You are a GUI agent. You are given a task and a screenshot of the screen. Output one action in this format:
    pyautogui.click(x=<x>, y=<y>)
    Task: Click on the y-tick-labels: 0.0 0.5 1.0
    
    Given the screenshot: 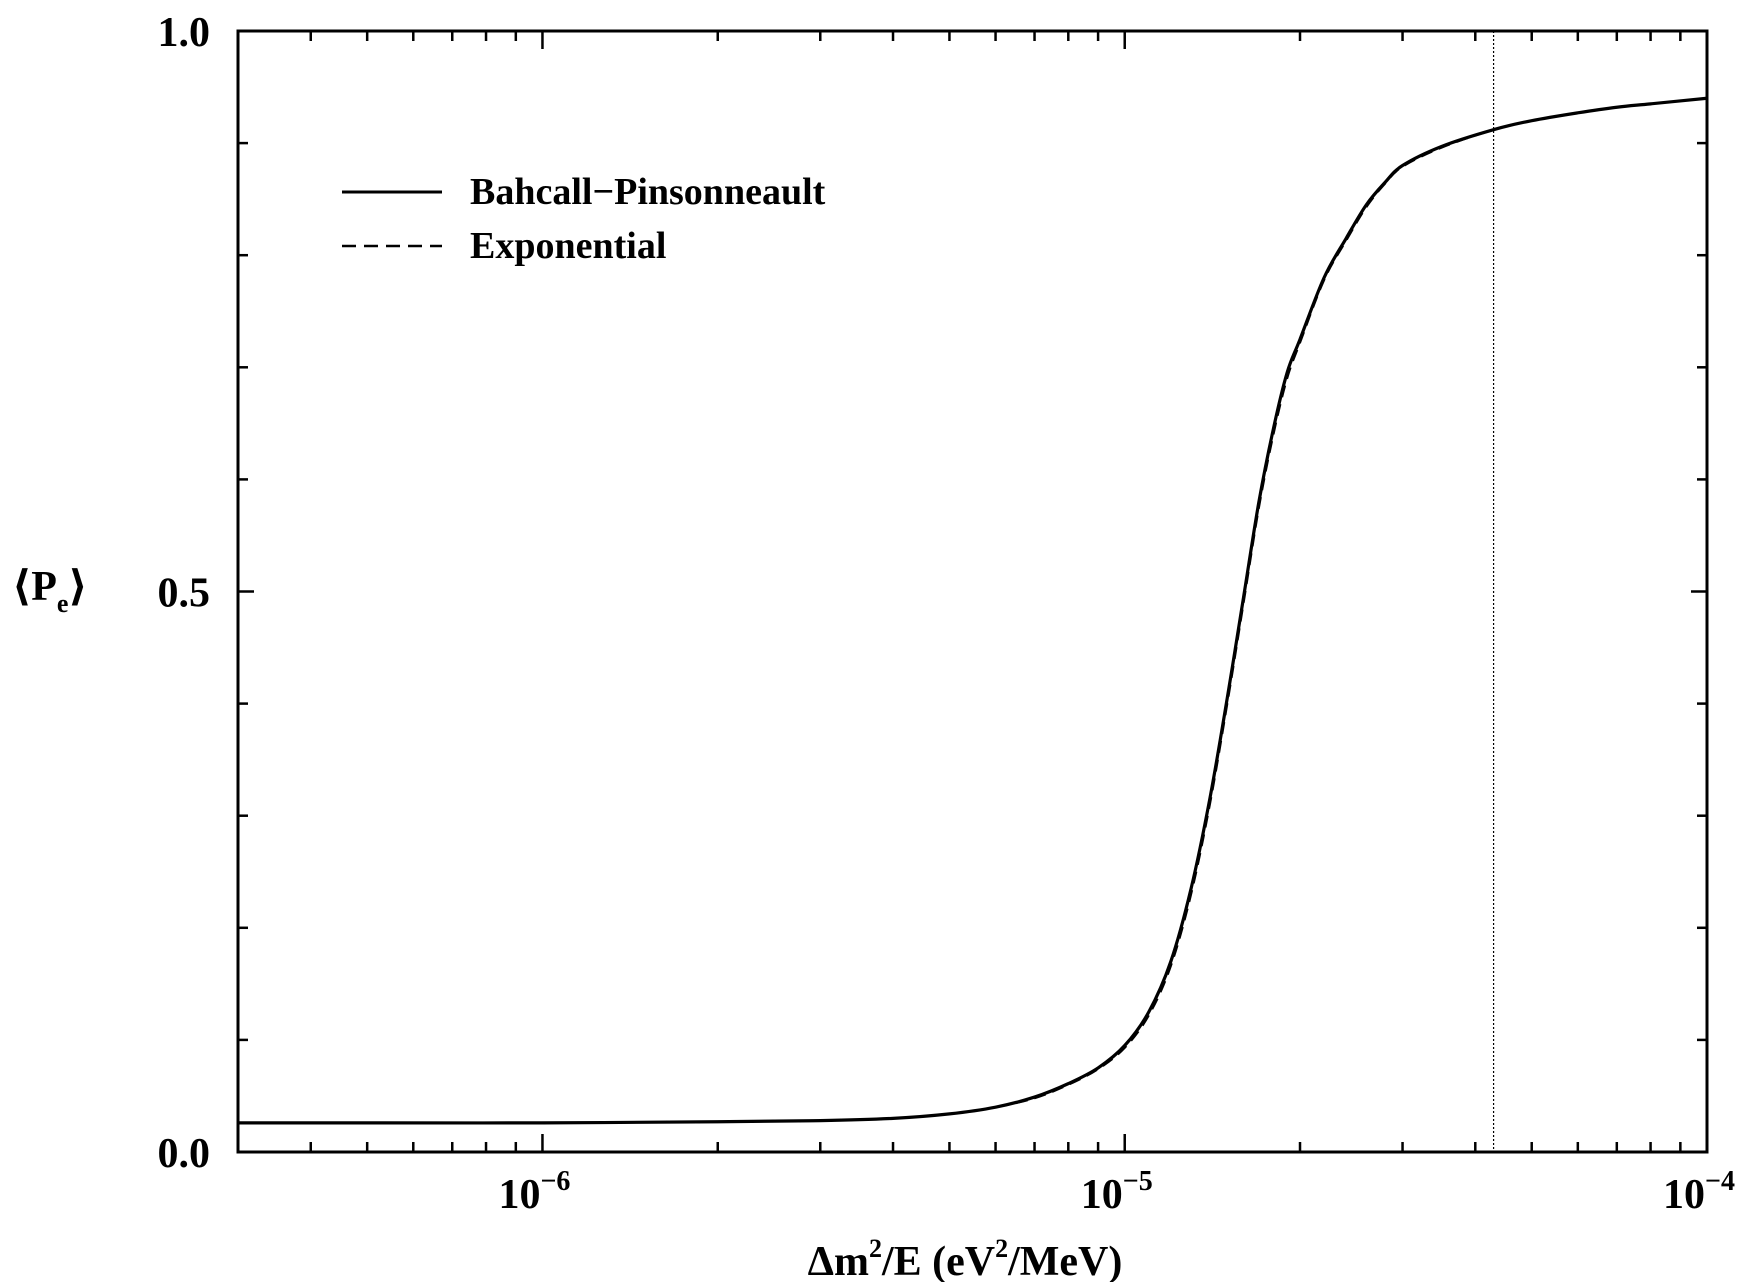 What is the action you would take?
    pyautogui.click(x=184, y=593)
    